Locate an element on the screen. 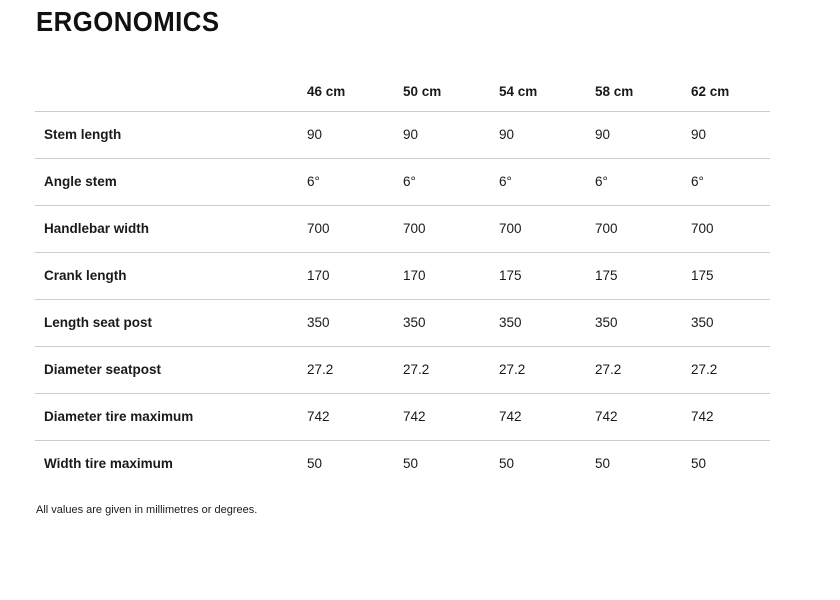 Image resolution: width=840 pixels, height=600 pixels. table-row: Width tire maximum 50 50 50 50 50 is located at coordinates (402, 463).